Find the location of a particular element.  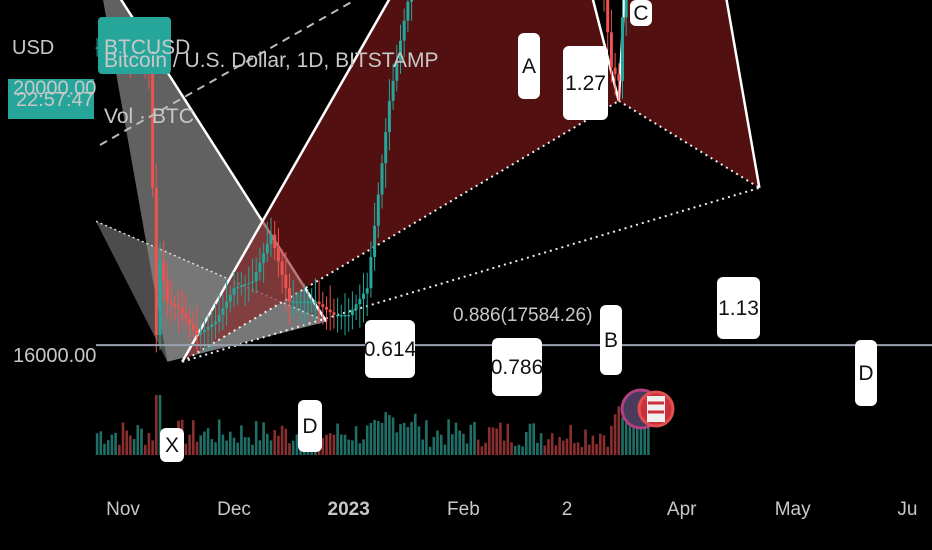

point-label-d: D is located at coordinates (865, 373).